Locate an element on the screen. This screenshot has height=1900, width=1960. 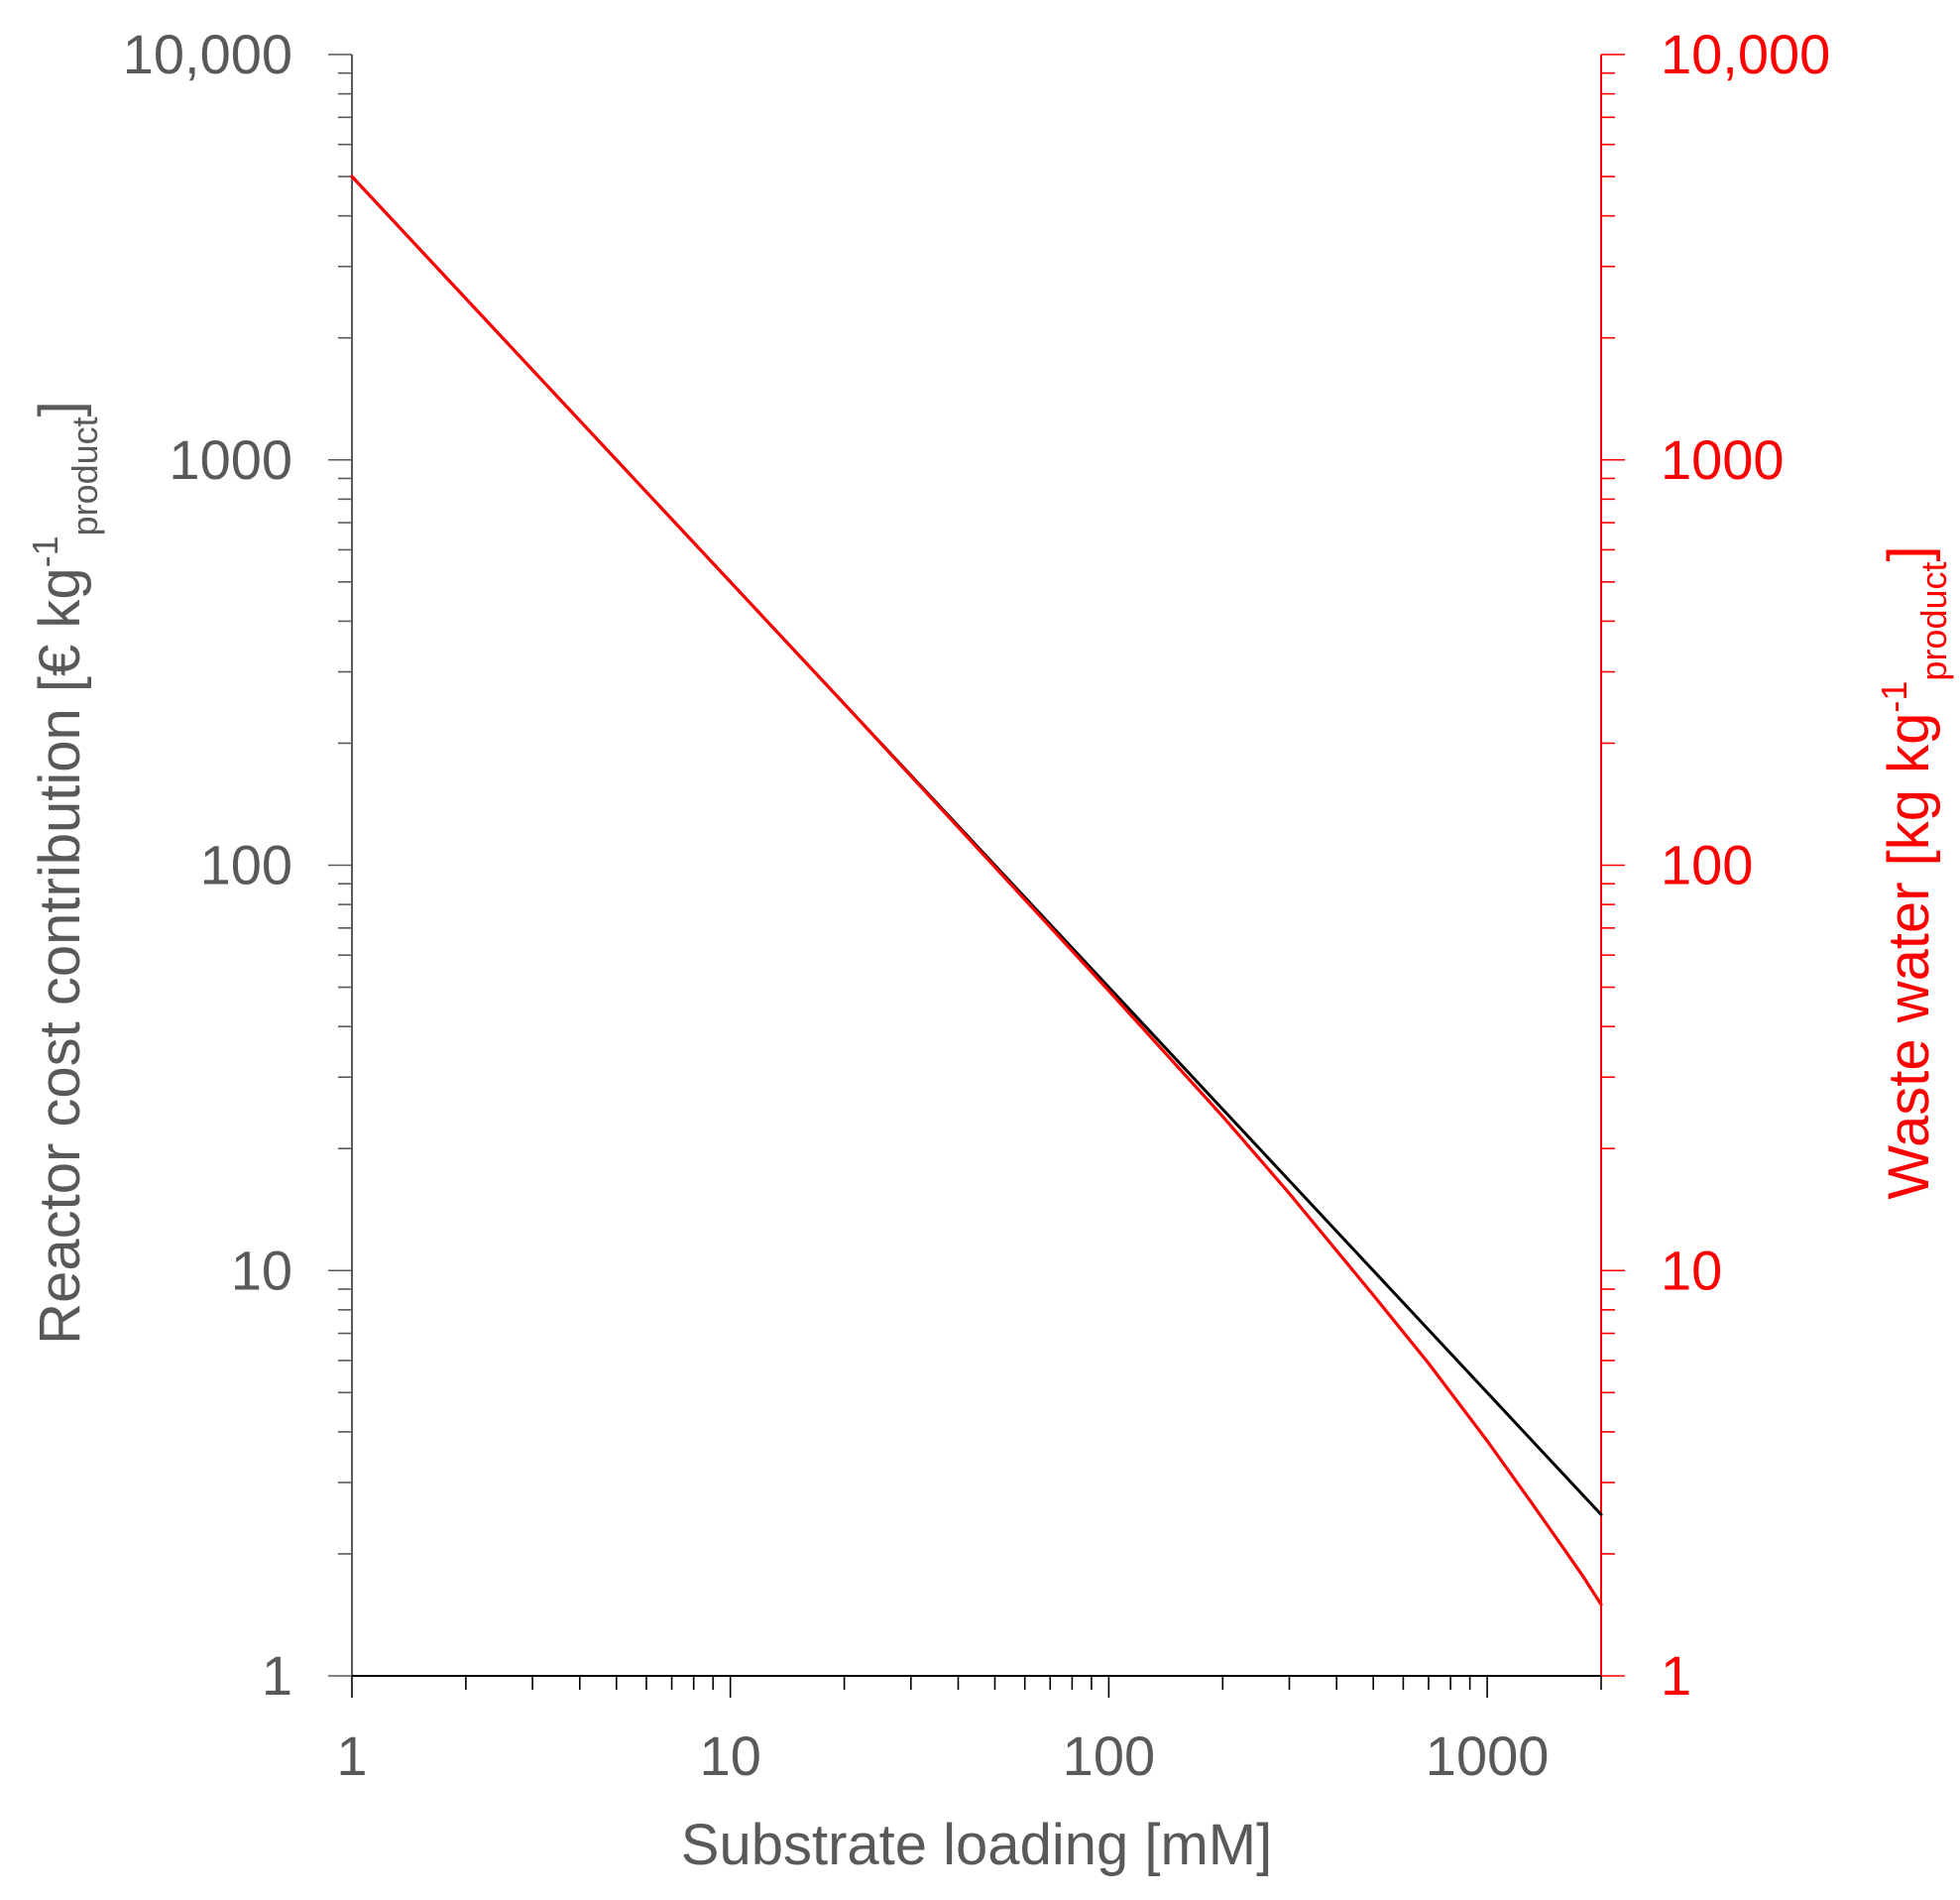
y-left-title-sub: product is located at coordinates (84, 475).